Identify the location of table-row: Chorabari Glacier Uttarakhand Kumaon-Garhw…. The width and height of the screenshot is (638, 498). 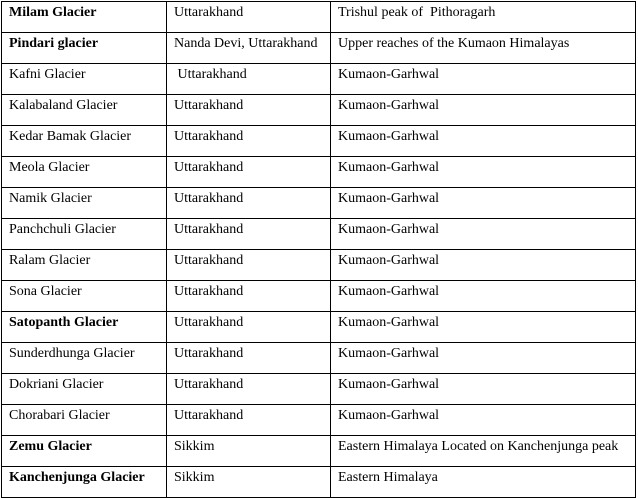
(318, 420).